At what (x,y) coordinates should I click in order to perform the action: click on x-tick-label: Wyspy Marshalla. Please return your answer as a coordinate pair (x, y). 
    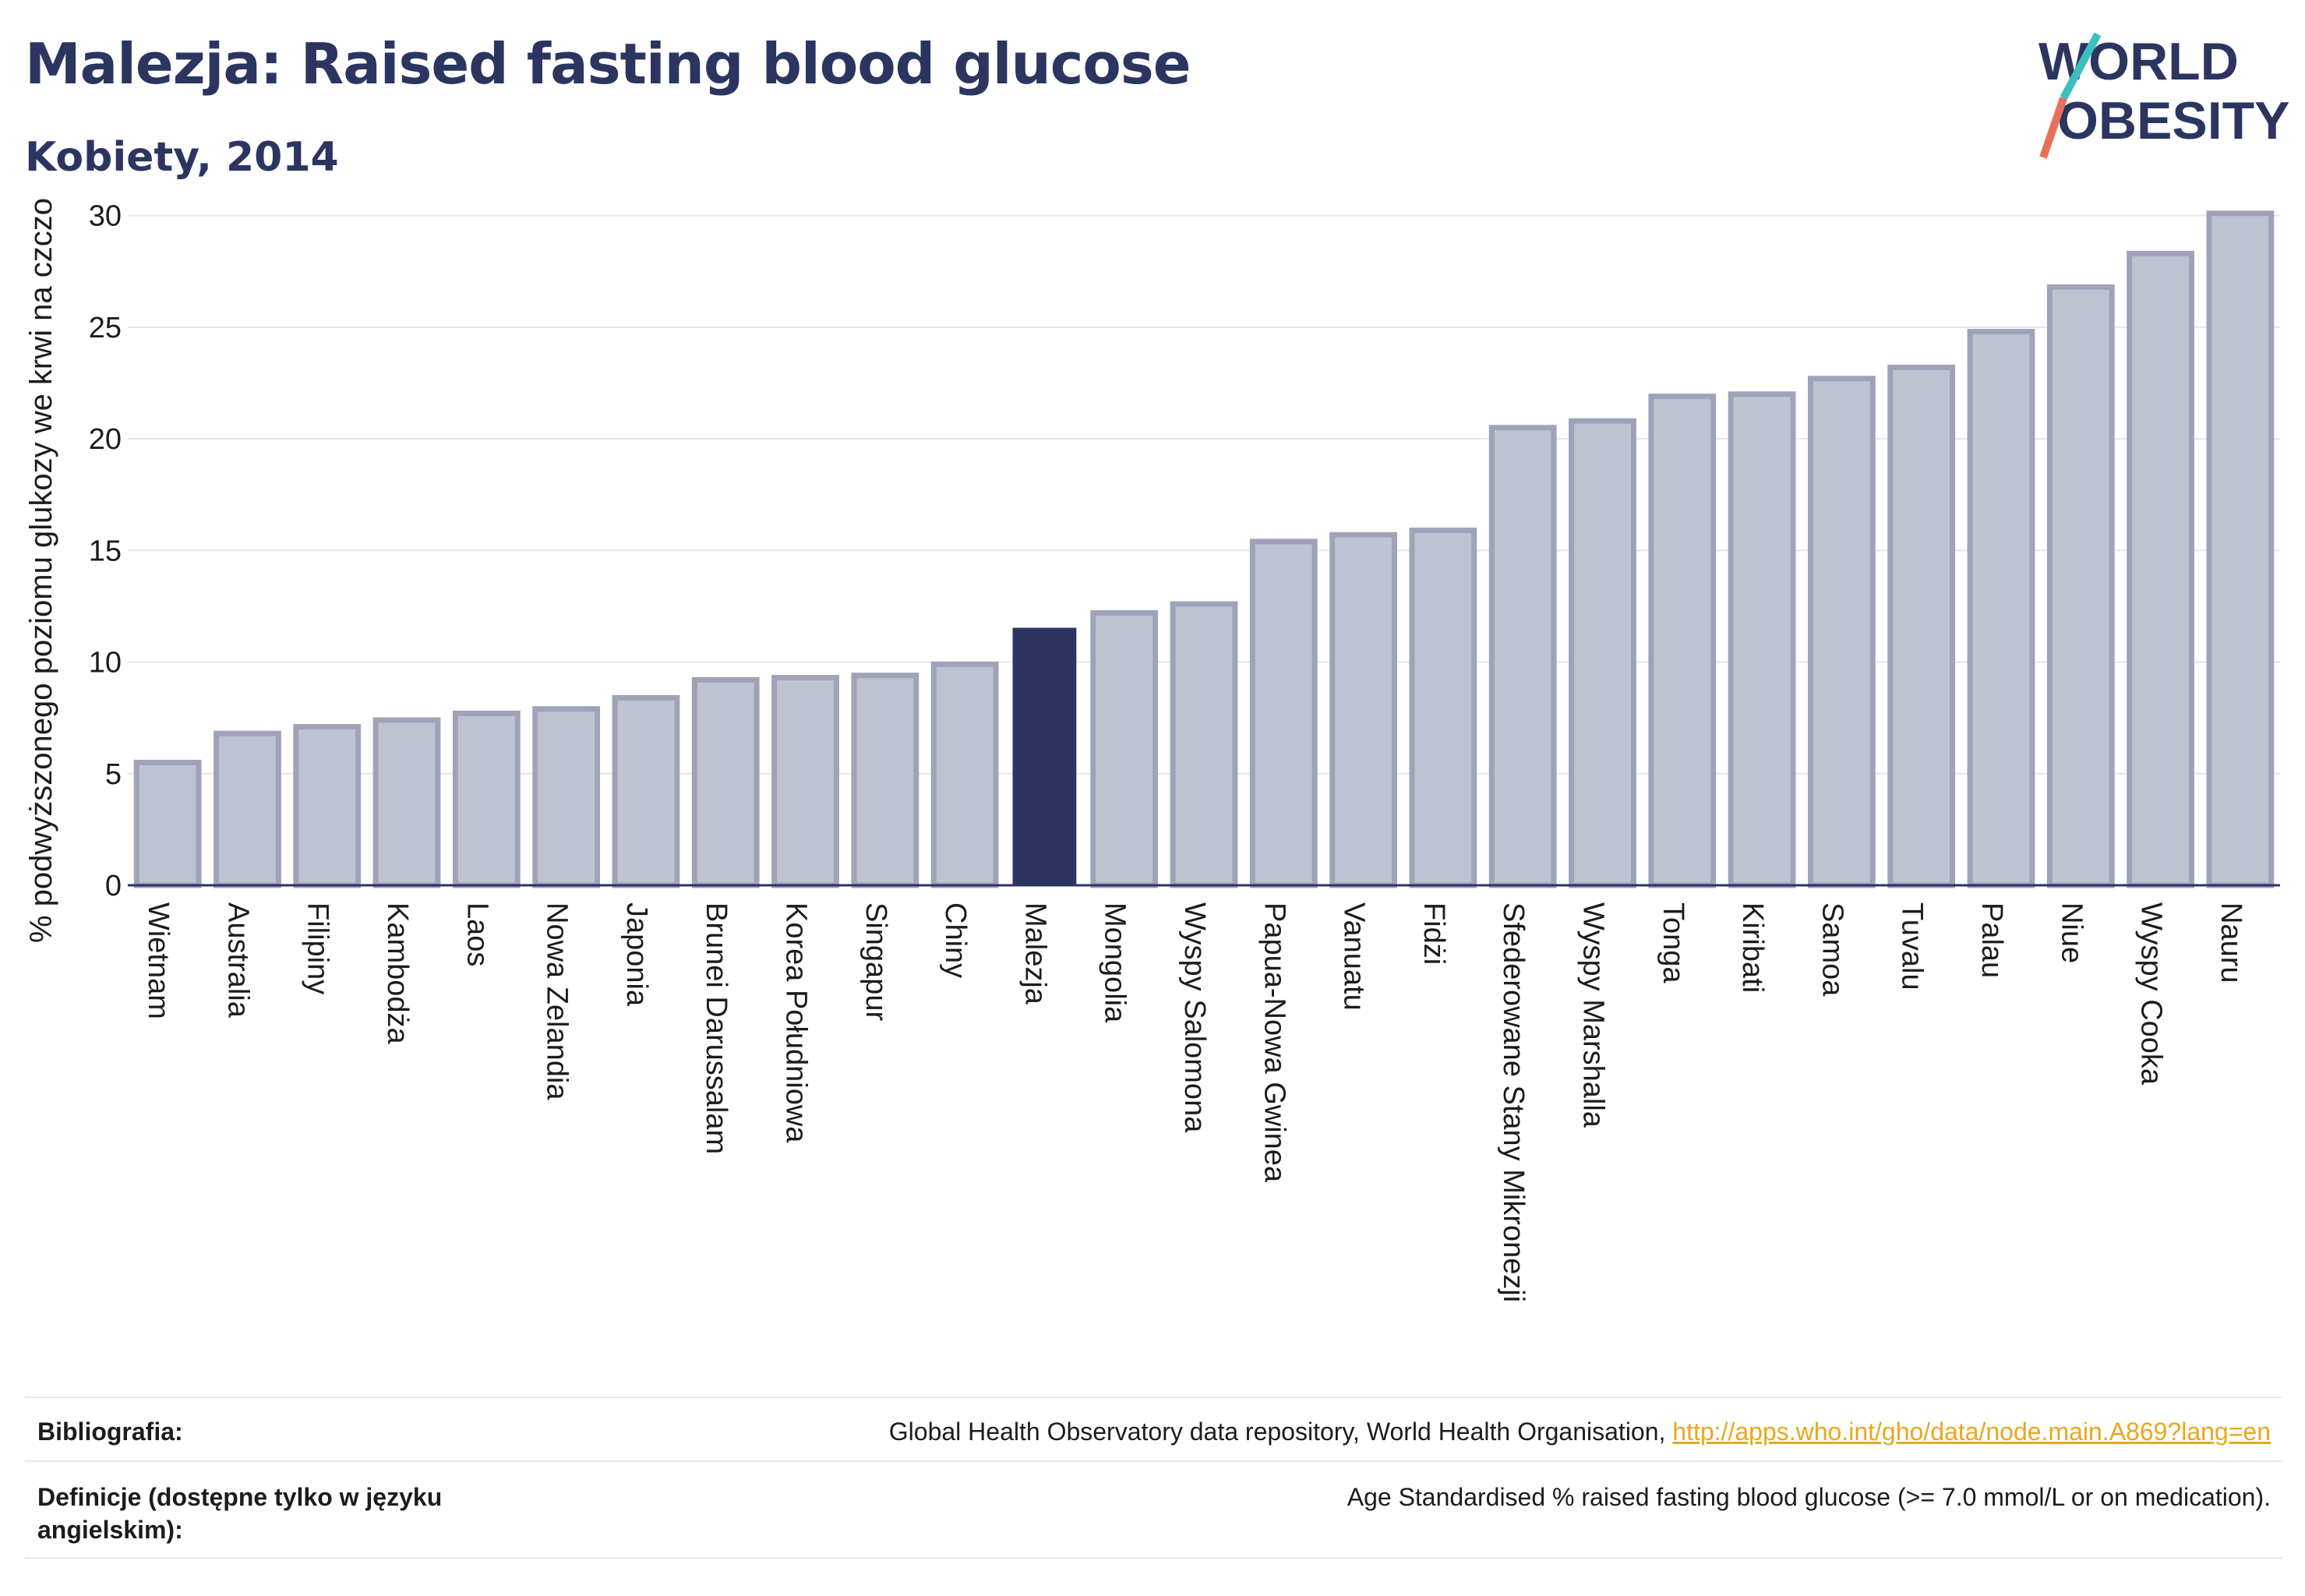
    Looking at the image, I should click on (1592, 1015).